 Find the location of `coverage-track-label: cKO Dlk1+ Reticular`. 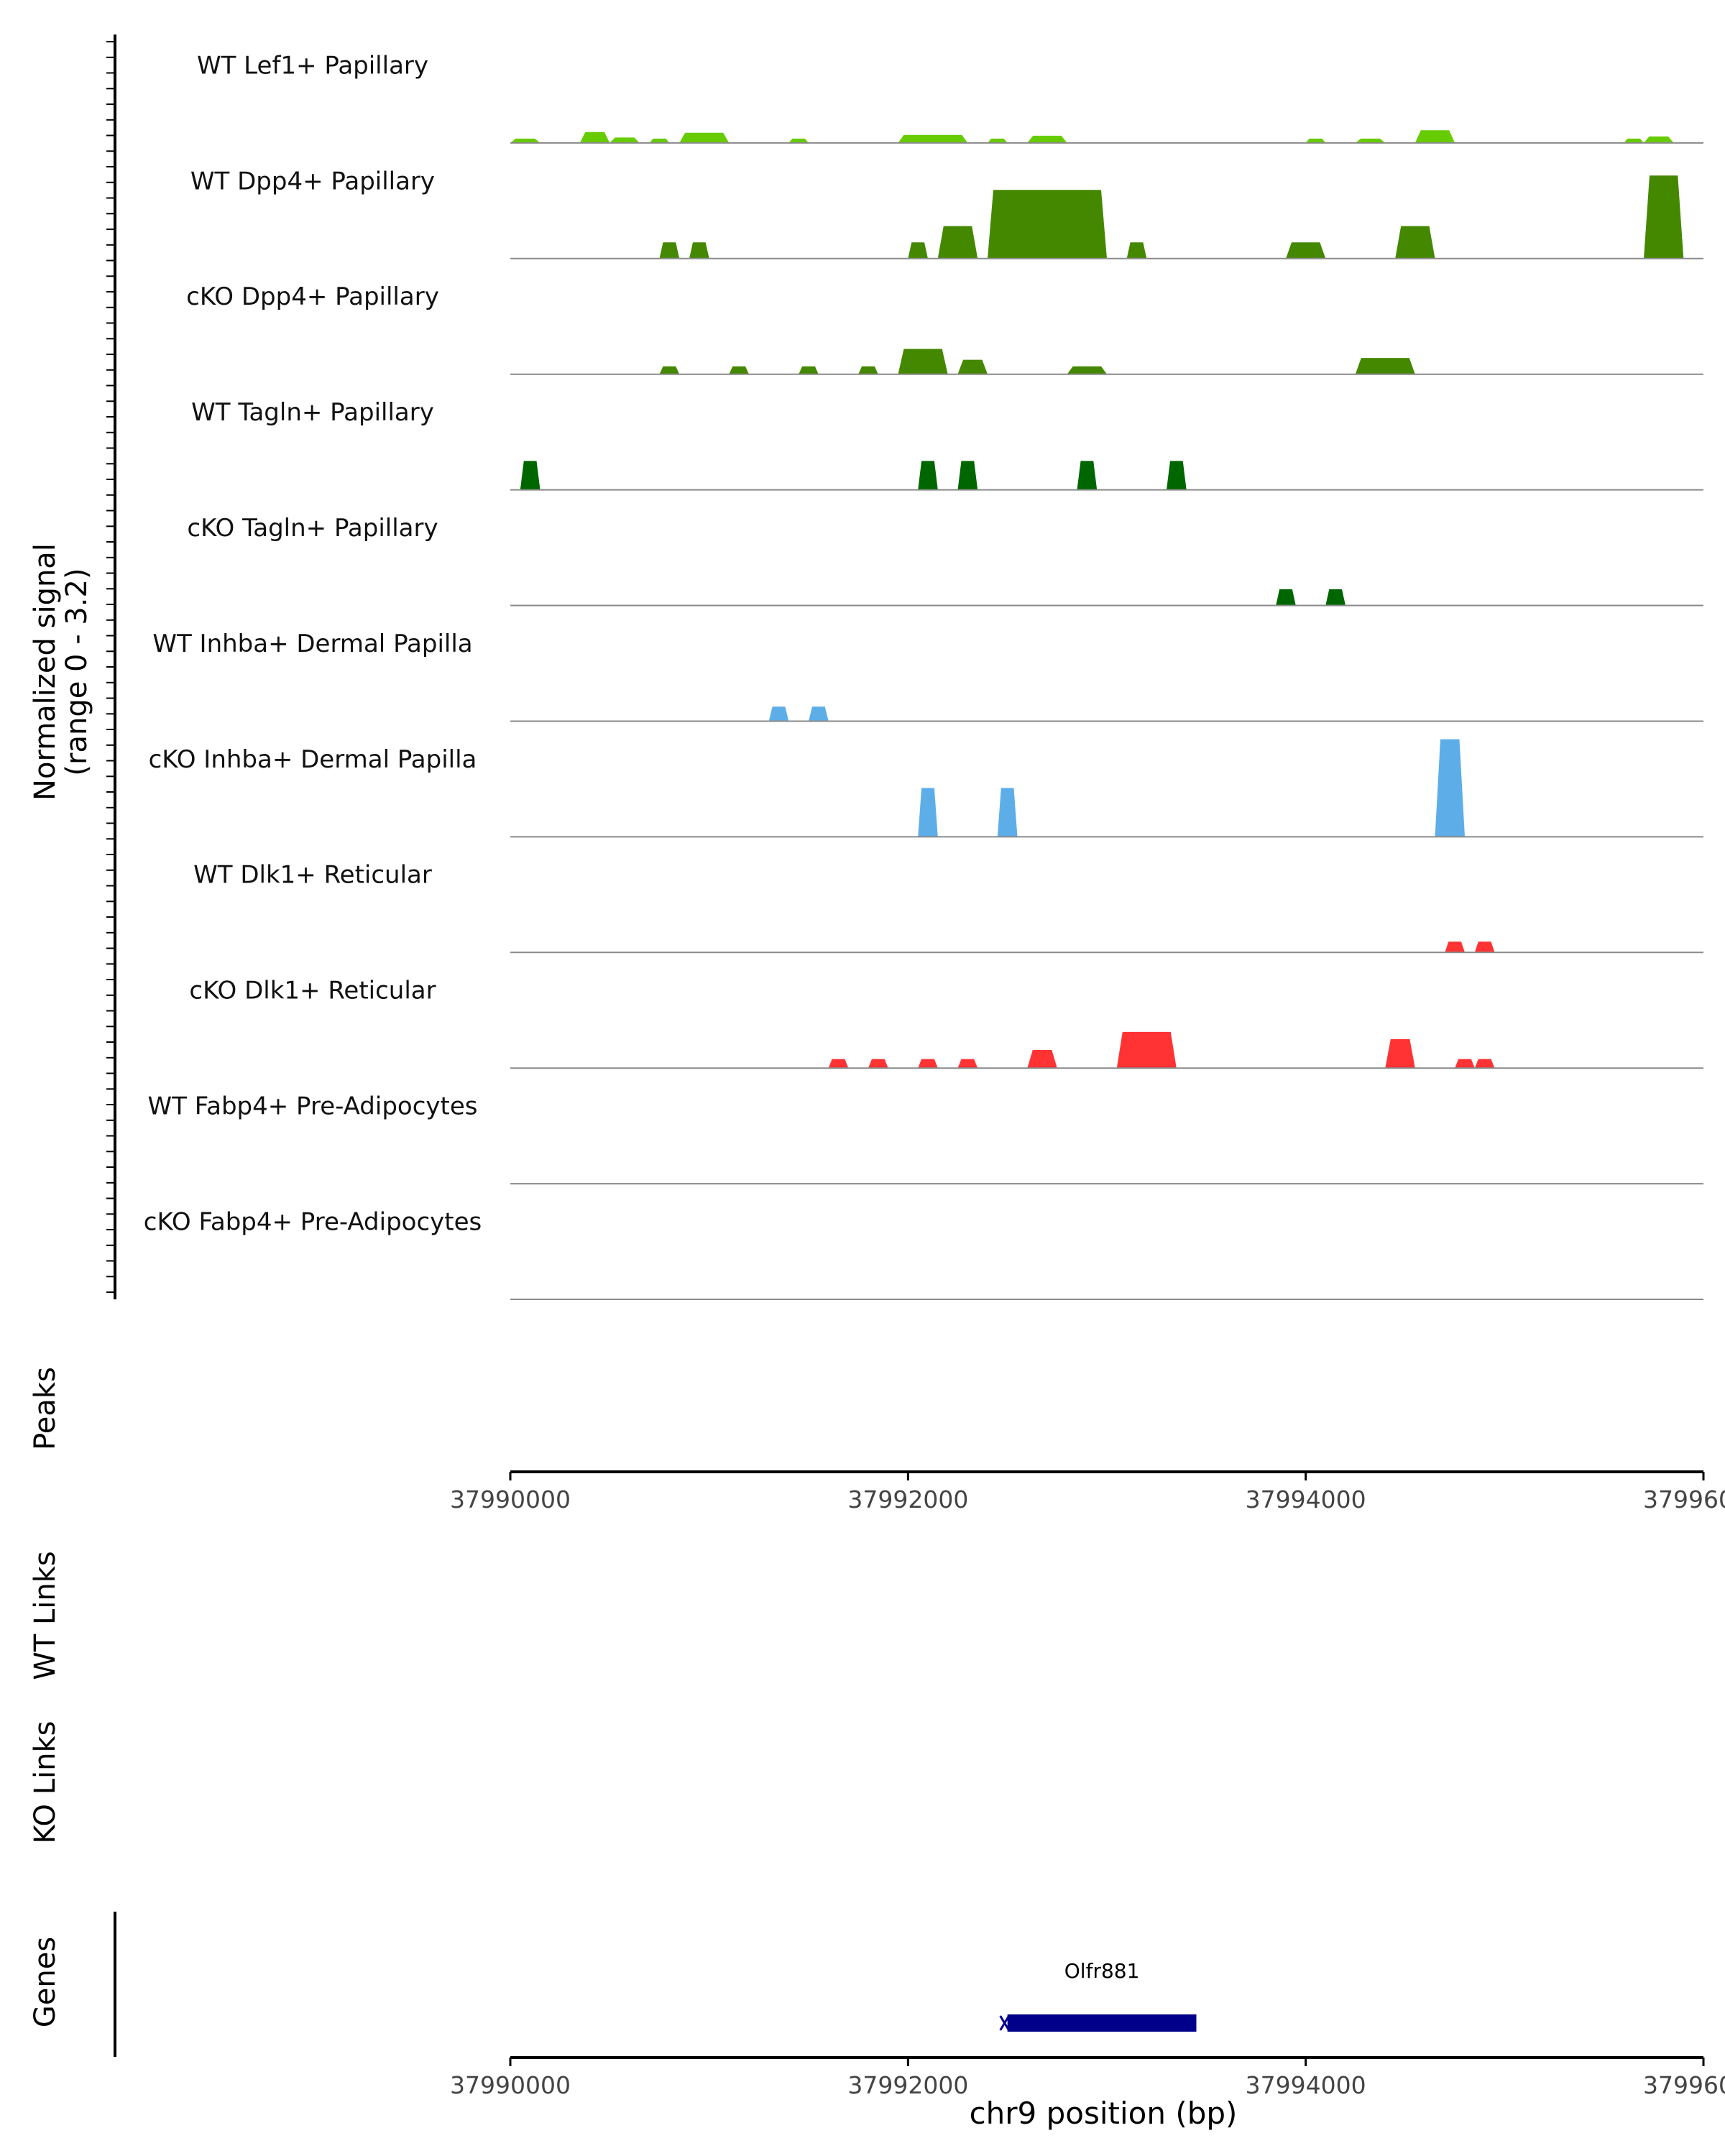

coverage-track-label: cKO Dlk1+ Reticular is located at coordinates (312, 991).